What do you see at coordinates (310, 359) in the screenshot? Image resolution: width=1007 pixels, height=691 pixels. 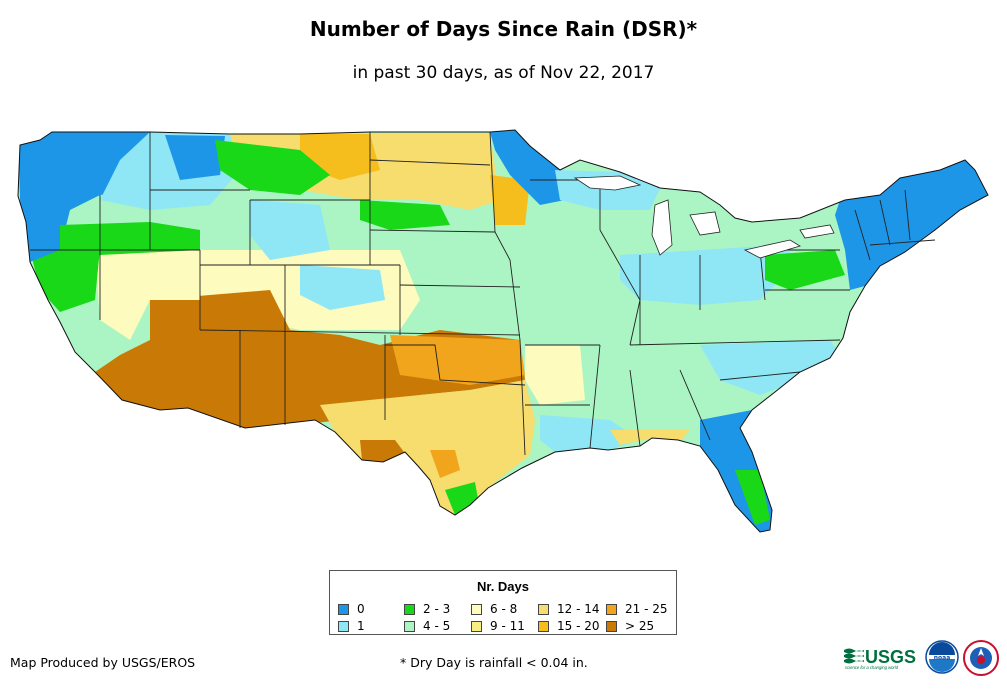 I see `region-southwest-brown` at bounding box center [310, 359].